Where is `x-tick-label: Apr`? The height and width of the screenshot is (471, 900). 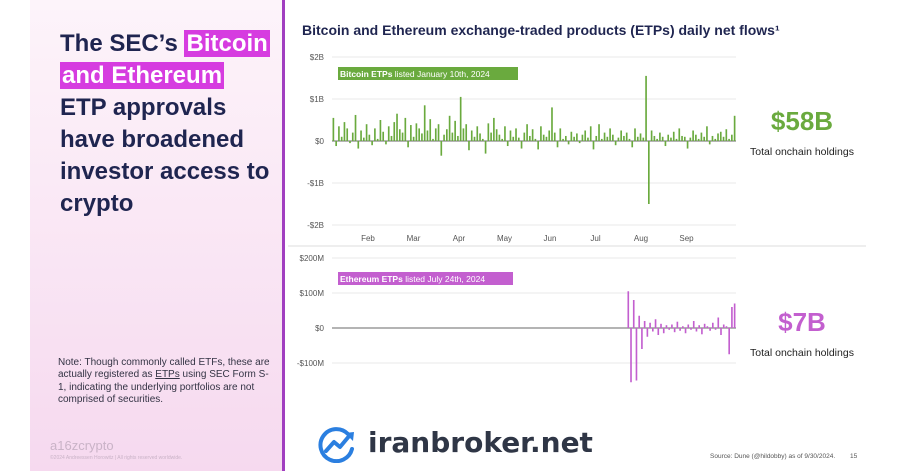
x-tick-label: Apr is located at coordinates (459, 238).